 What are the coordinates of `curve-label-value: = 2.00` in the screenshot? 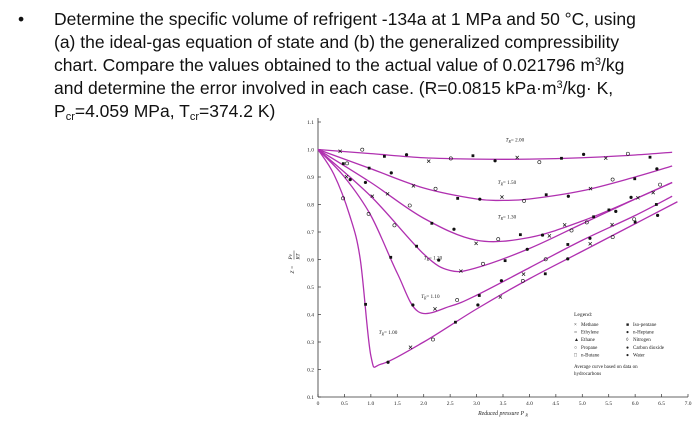 It's located at (518, 140).